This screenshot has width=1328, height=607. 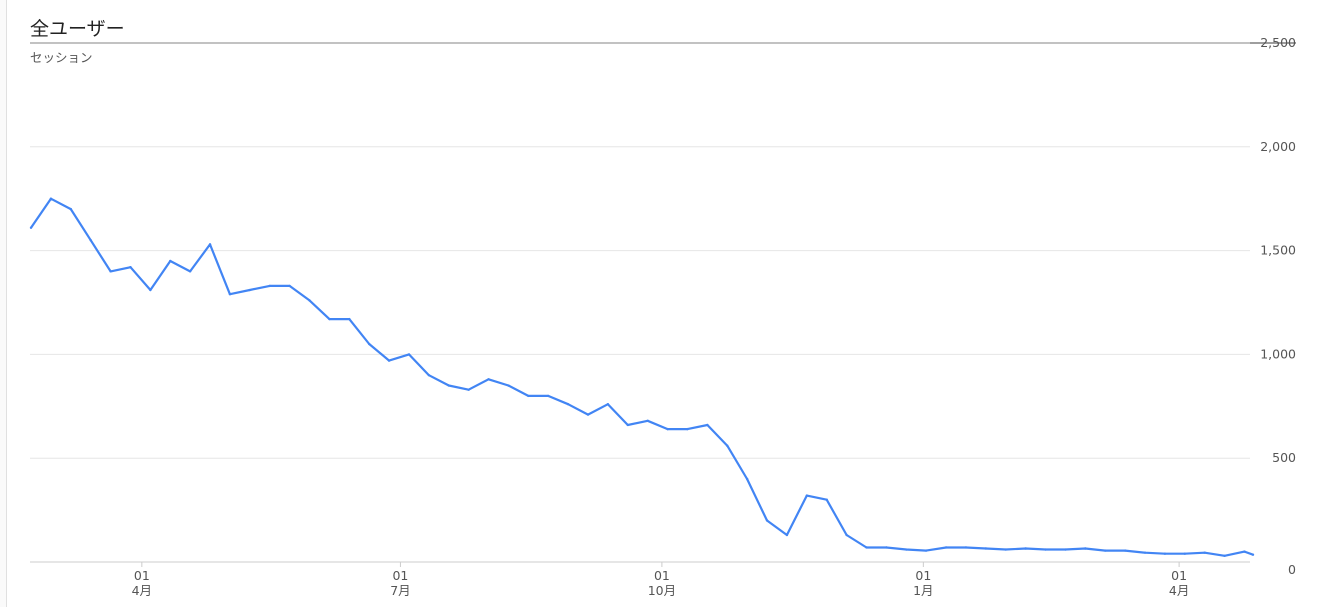 I want to click on y-tick-label: 0, so click(x=1292, y=569).